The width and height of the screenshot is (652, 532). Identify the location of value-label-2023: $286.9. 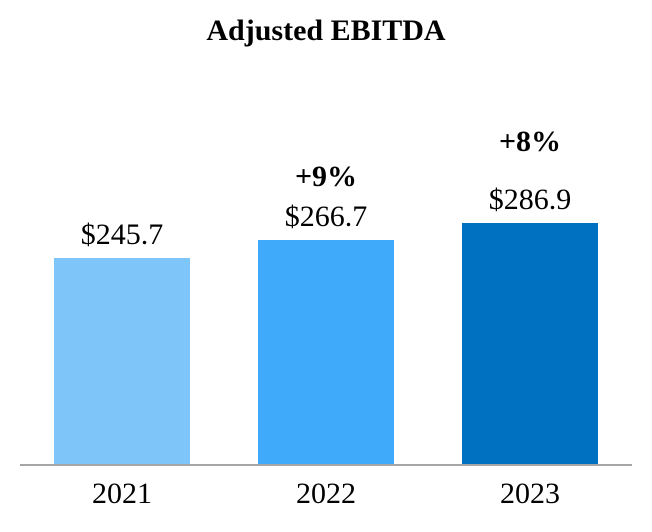
(530, 199).